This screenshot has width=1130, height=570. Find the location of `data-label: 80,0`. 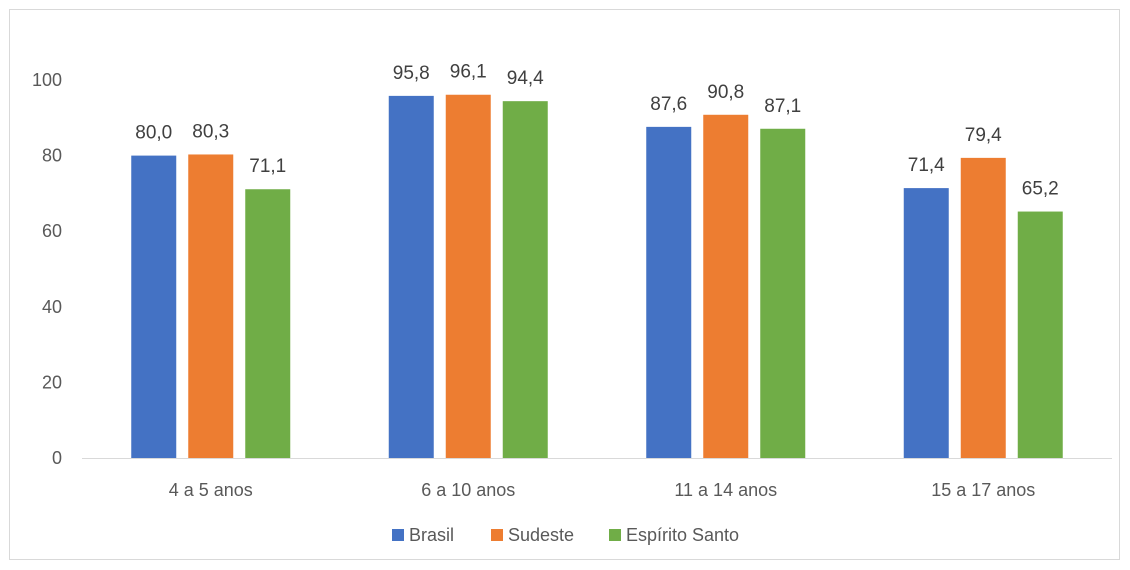

data-label: 80,0 is located at coordinates (153, 133).